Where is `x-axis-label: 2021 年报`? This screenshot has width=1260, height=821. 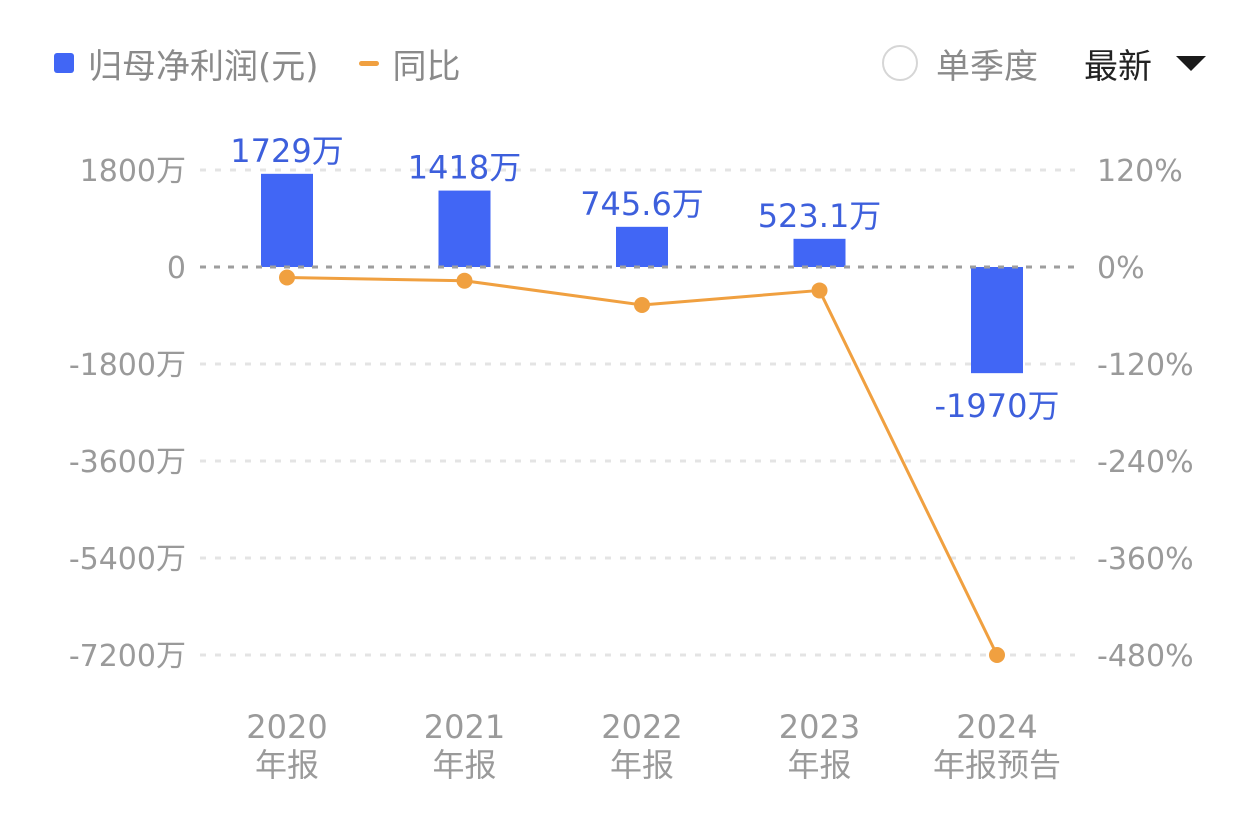 x-axis-label: 2021 年报 is located at coordinates (464, 746).